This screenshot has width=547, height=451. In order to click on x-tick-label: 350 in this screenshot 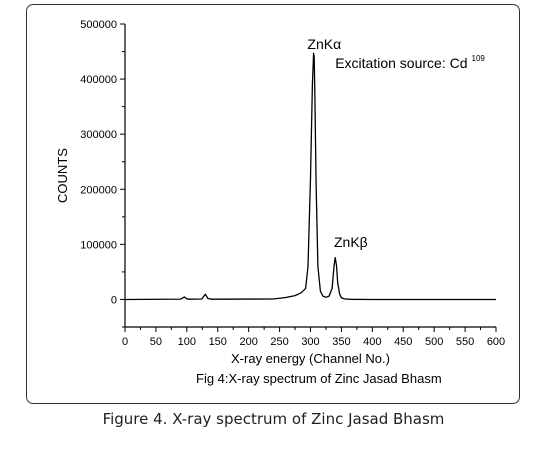, I will do `click(341, 342)`.